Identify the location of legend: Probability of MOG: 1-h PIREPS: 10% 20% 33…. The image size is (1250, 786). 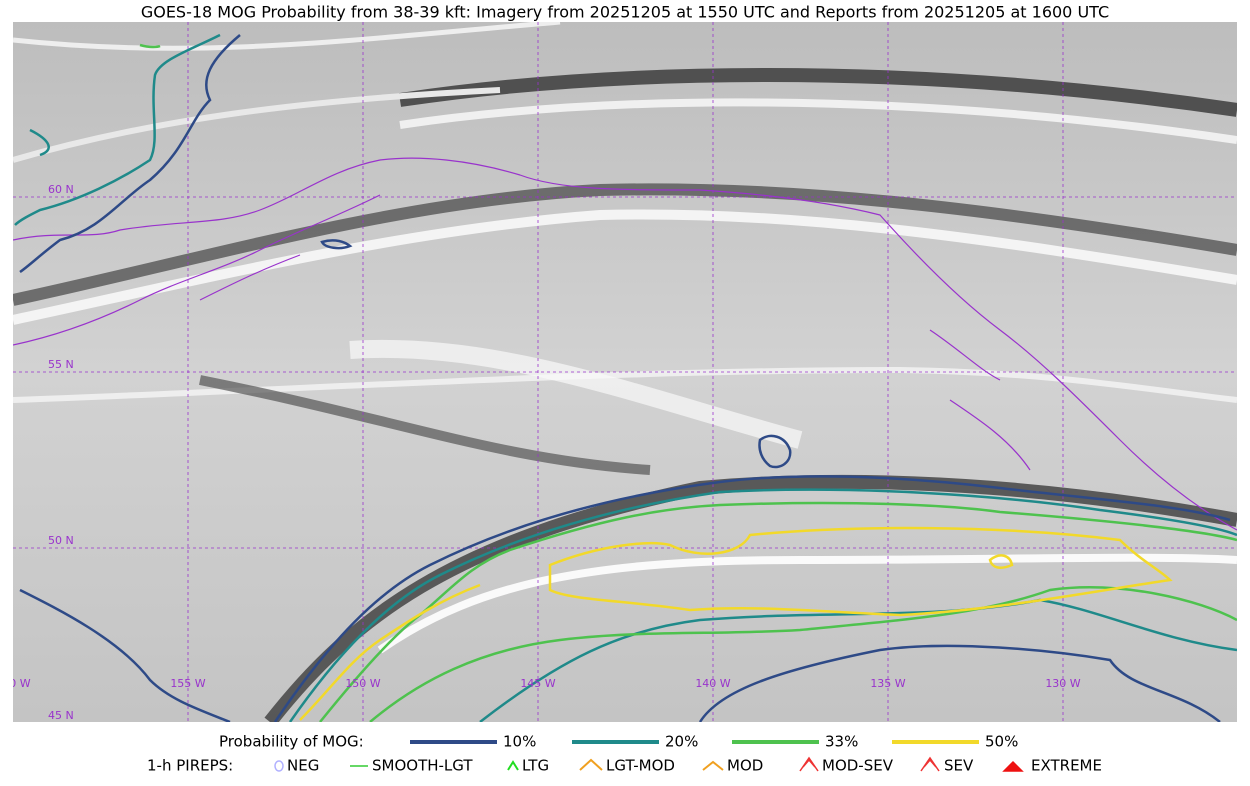
(624, 754).